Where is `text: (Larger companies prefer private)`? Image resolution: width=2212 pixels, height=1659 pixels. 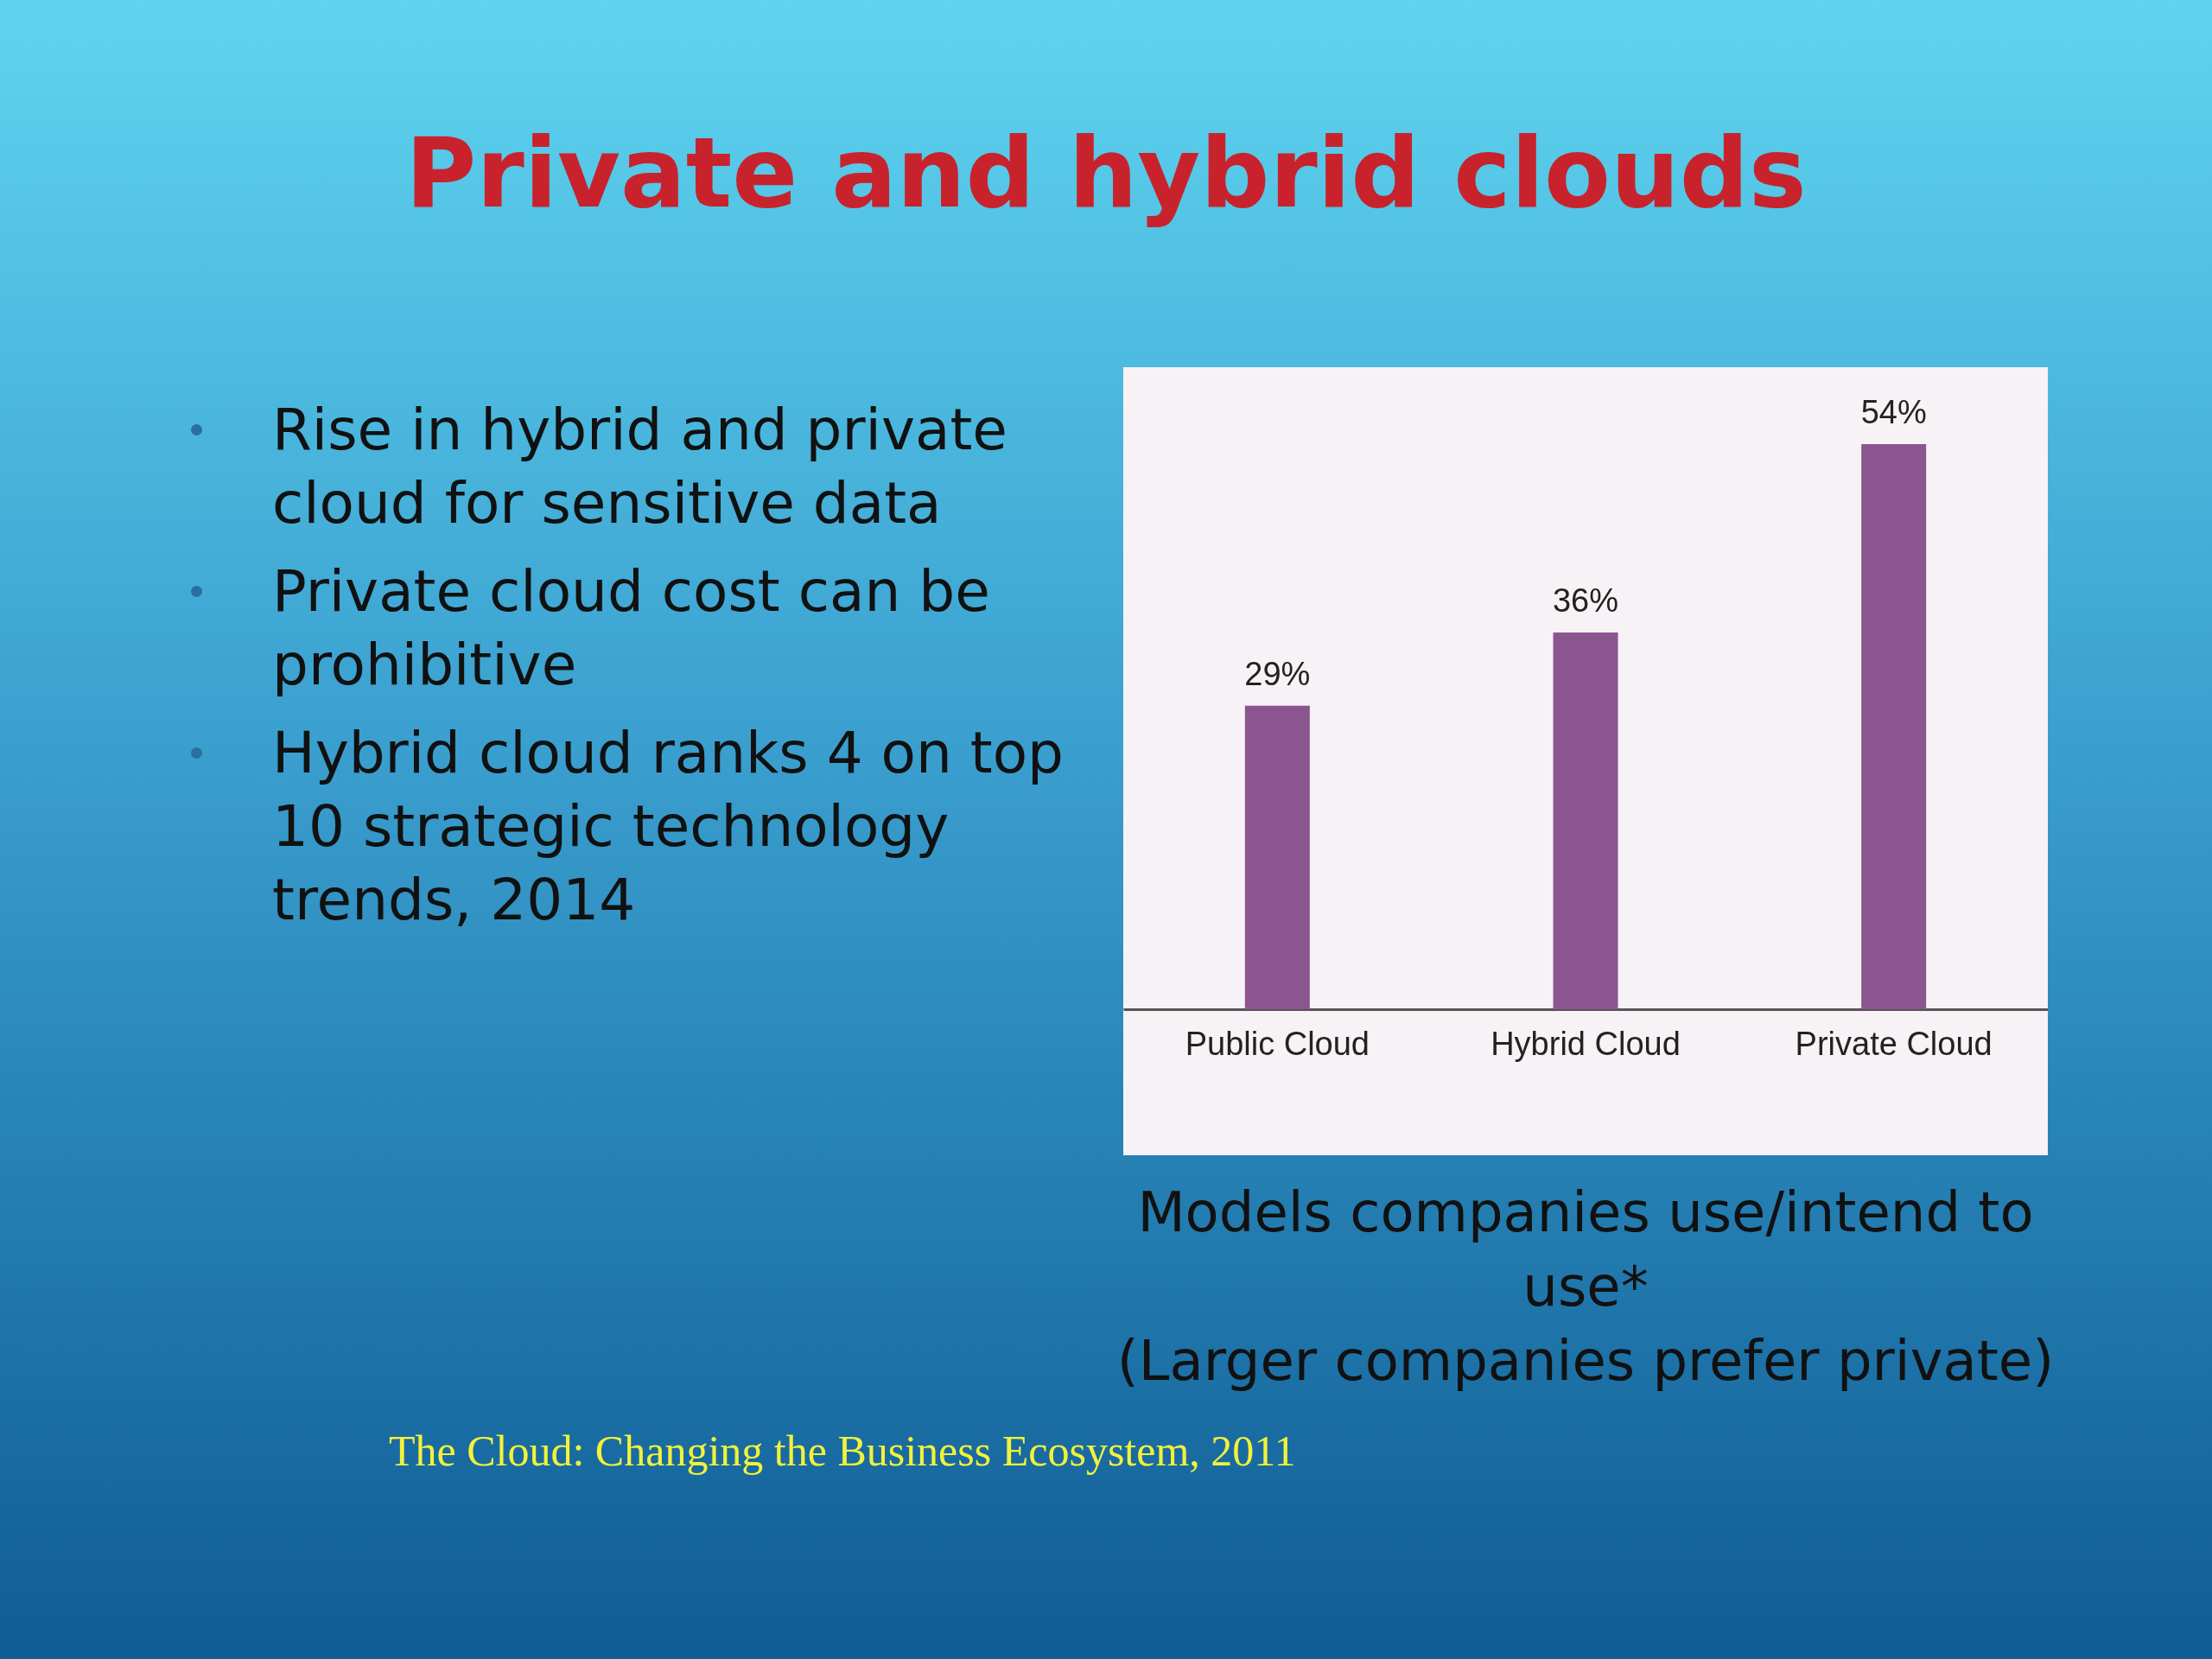 text: (Larger companies prefer private) is located at coordinates (1586, 1361).